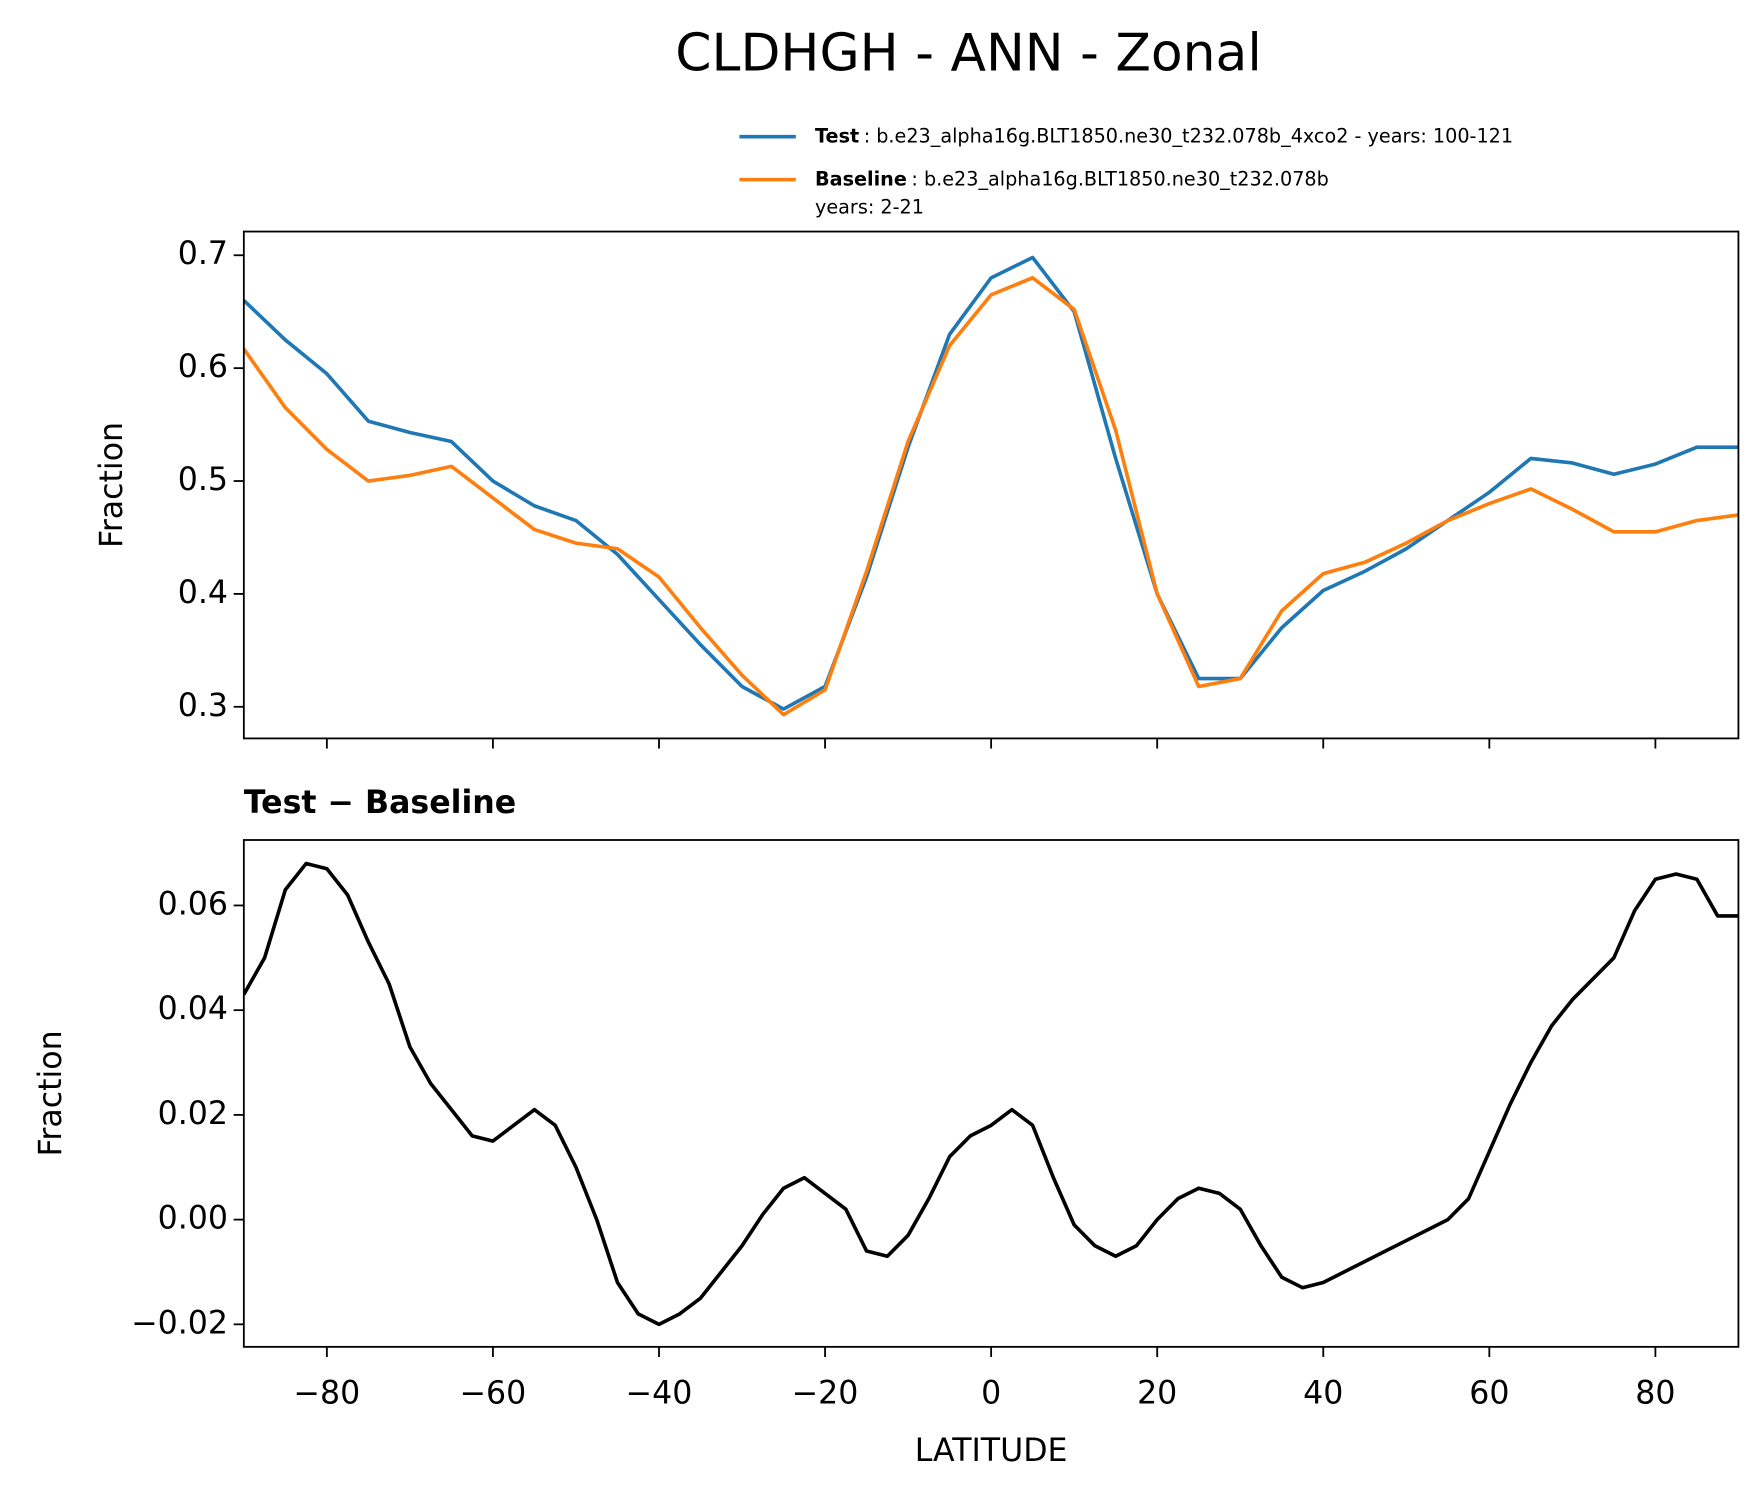 This screenshot has width=1761, height=1496. Describe the element at coordinates (1157, 1393) in the screenshot. I see `x-tick-label: 20` at that location.